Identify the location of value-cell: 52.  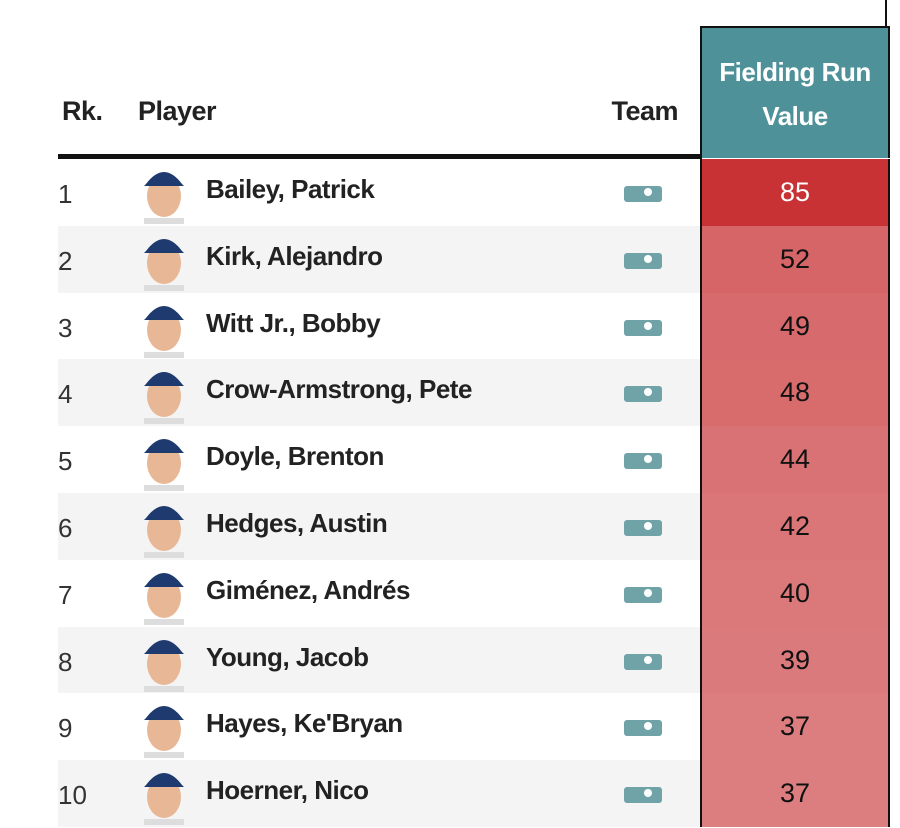
(795, 259).